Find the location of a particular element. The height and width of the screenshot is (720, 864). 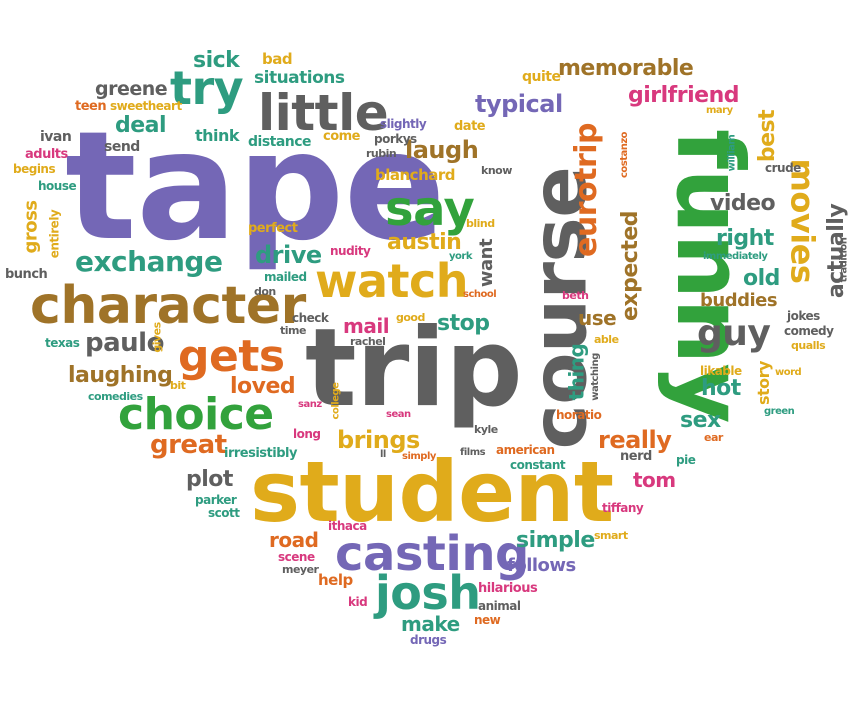

word-help: help is located at coordinates (335, 580).